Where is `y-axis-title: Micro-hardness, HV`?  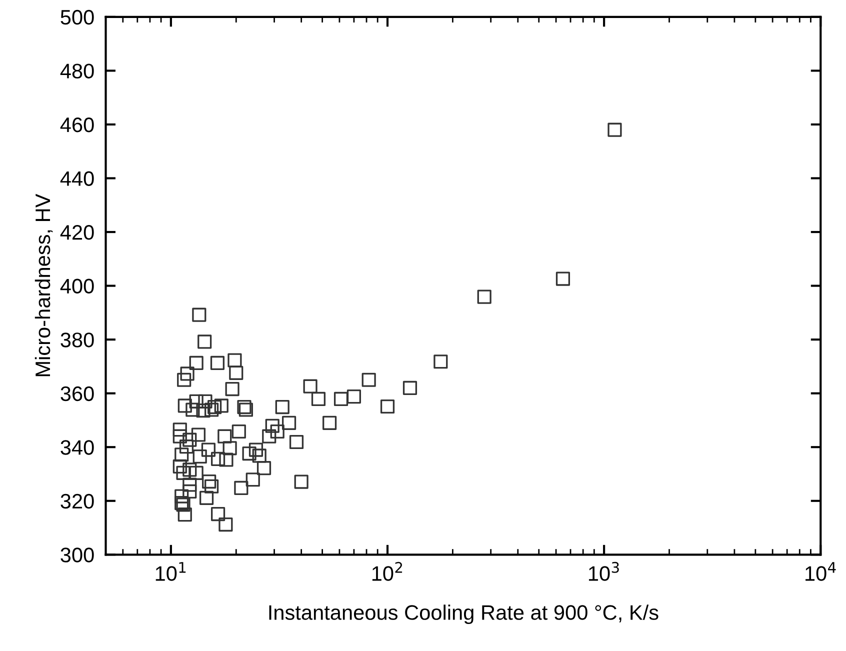 y-axis-title: Micro-hardness, HV is located at coordinates (43, 285).